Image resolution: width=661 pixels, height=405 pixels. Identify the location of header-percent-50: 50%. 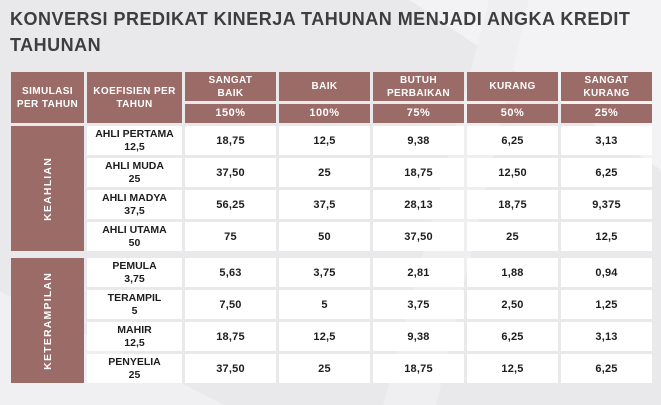
(512, 113).